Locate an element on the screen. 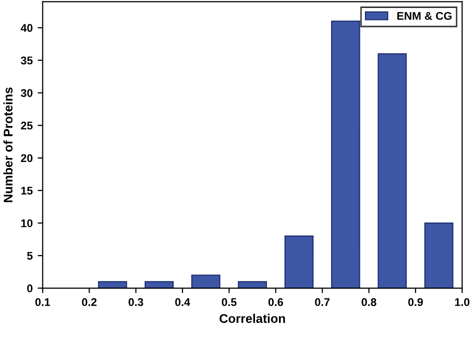 This screenshot has height=339, width=474. x-tick-label: 0.7 is located at coordinates (322, 302).